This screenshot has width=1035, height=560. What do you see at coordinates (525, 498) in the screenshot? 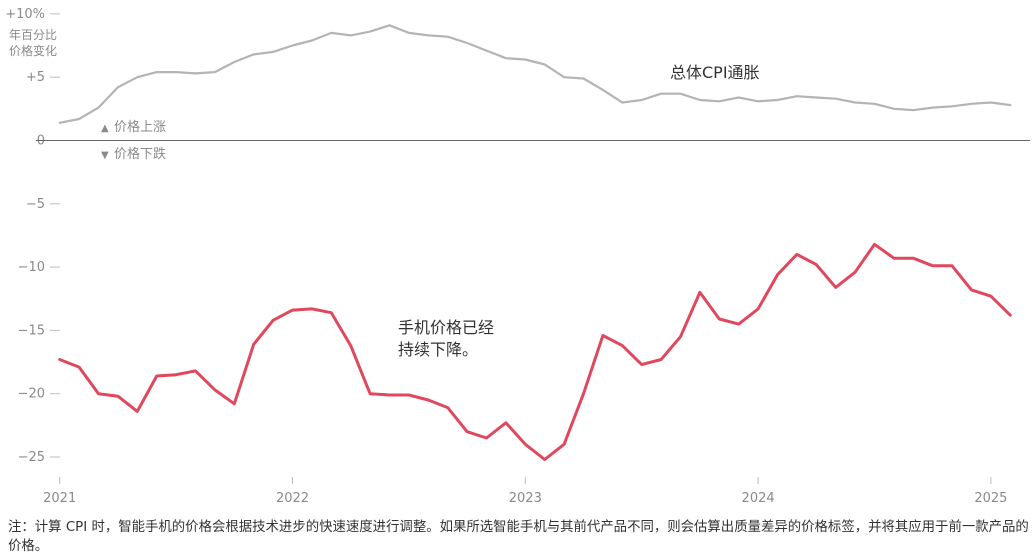
I see `x-tick-label: 2023` at bounding box center [525, 498].